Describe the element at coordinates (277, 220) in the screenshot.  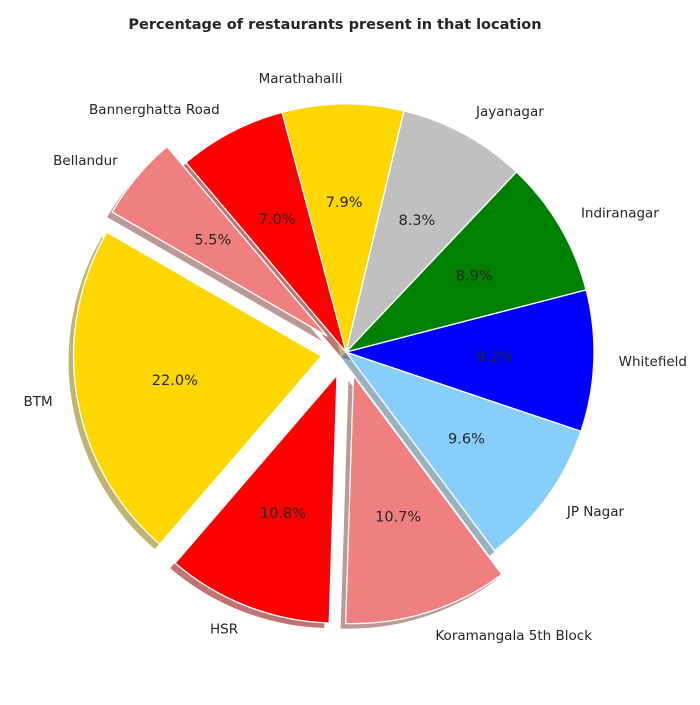
I see `pct-label-bannerghatta-road: 7.0%` at that location.